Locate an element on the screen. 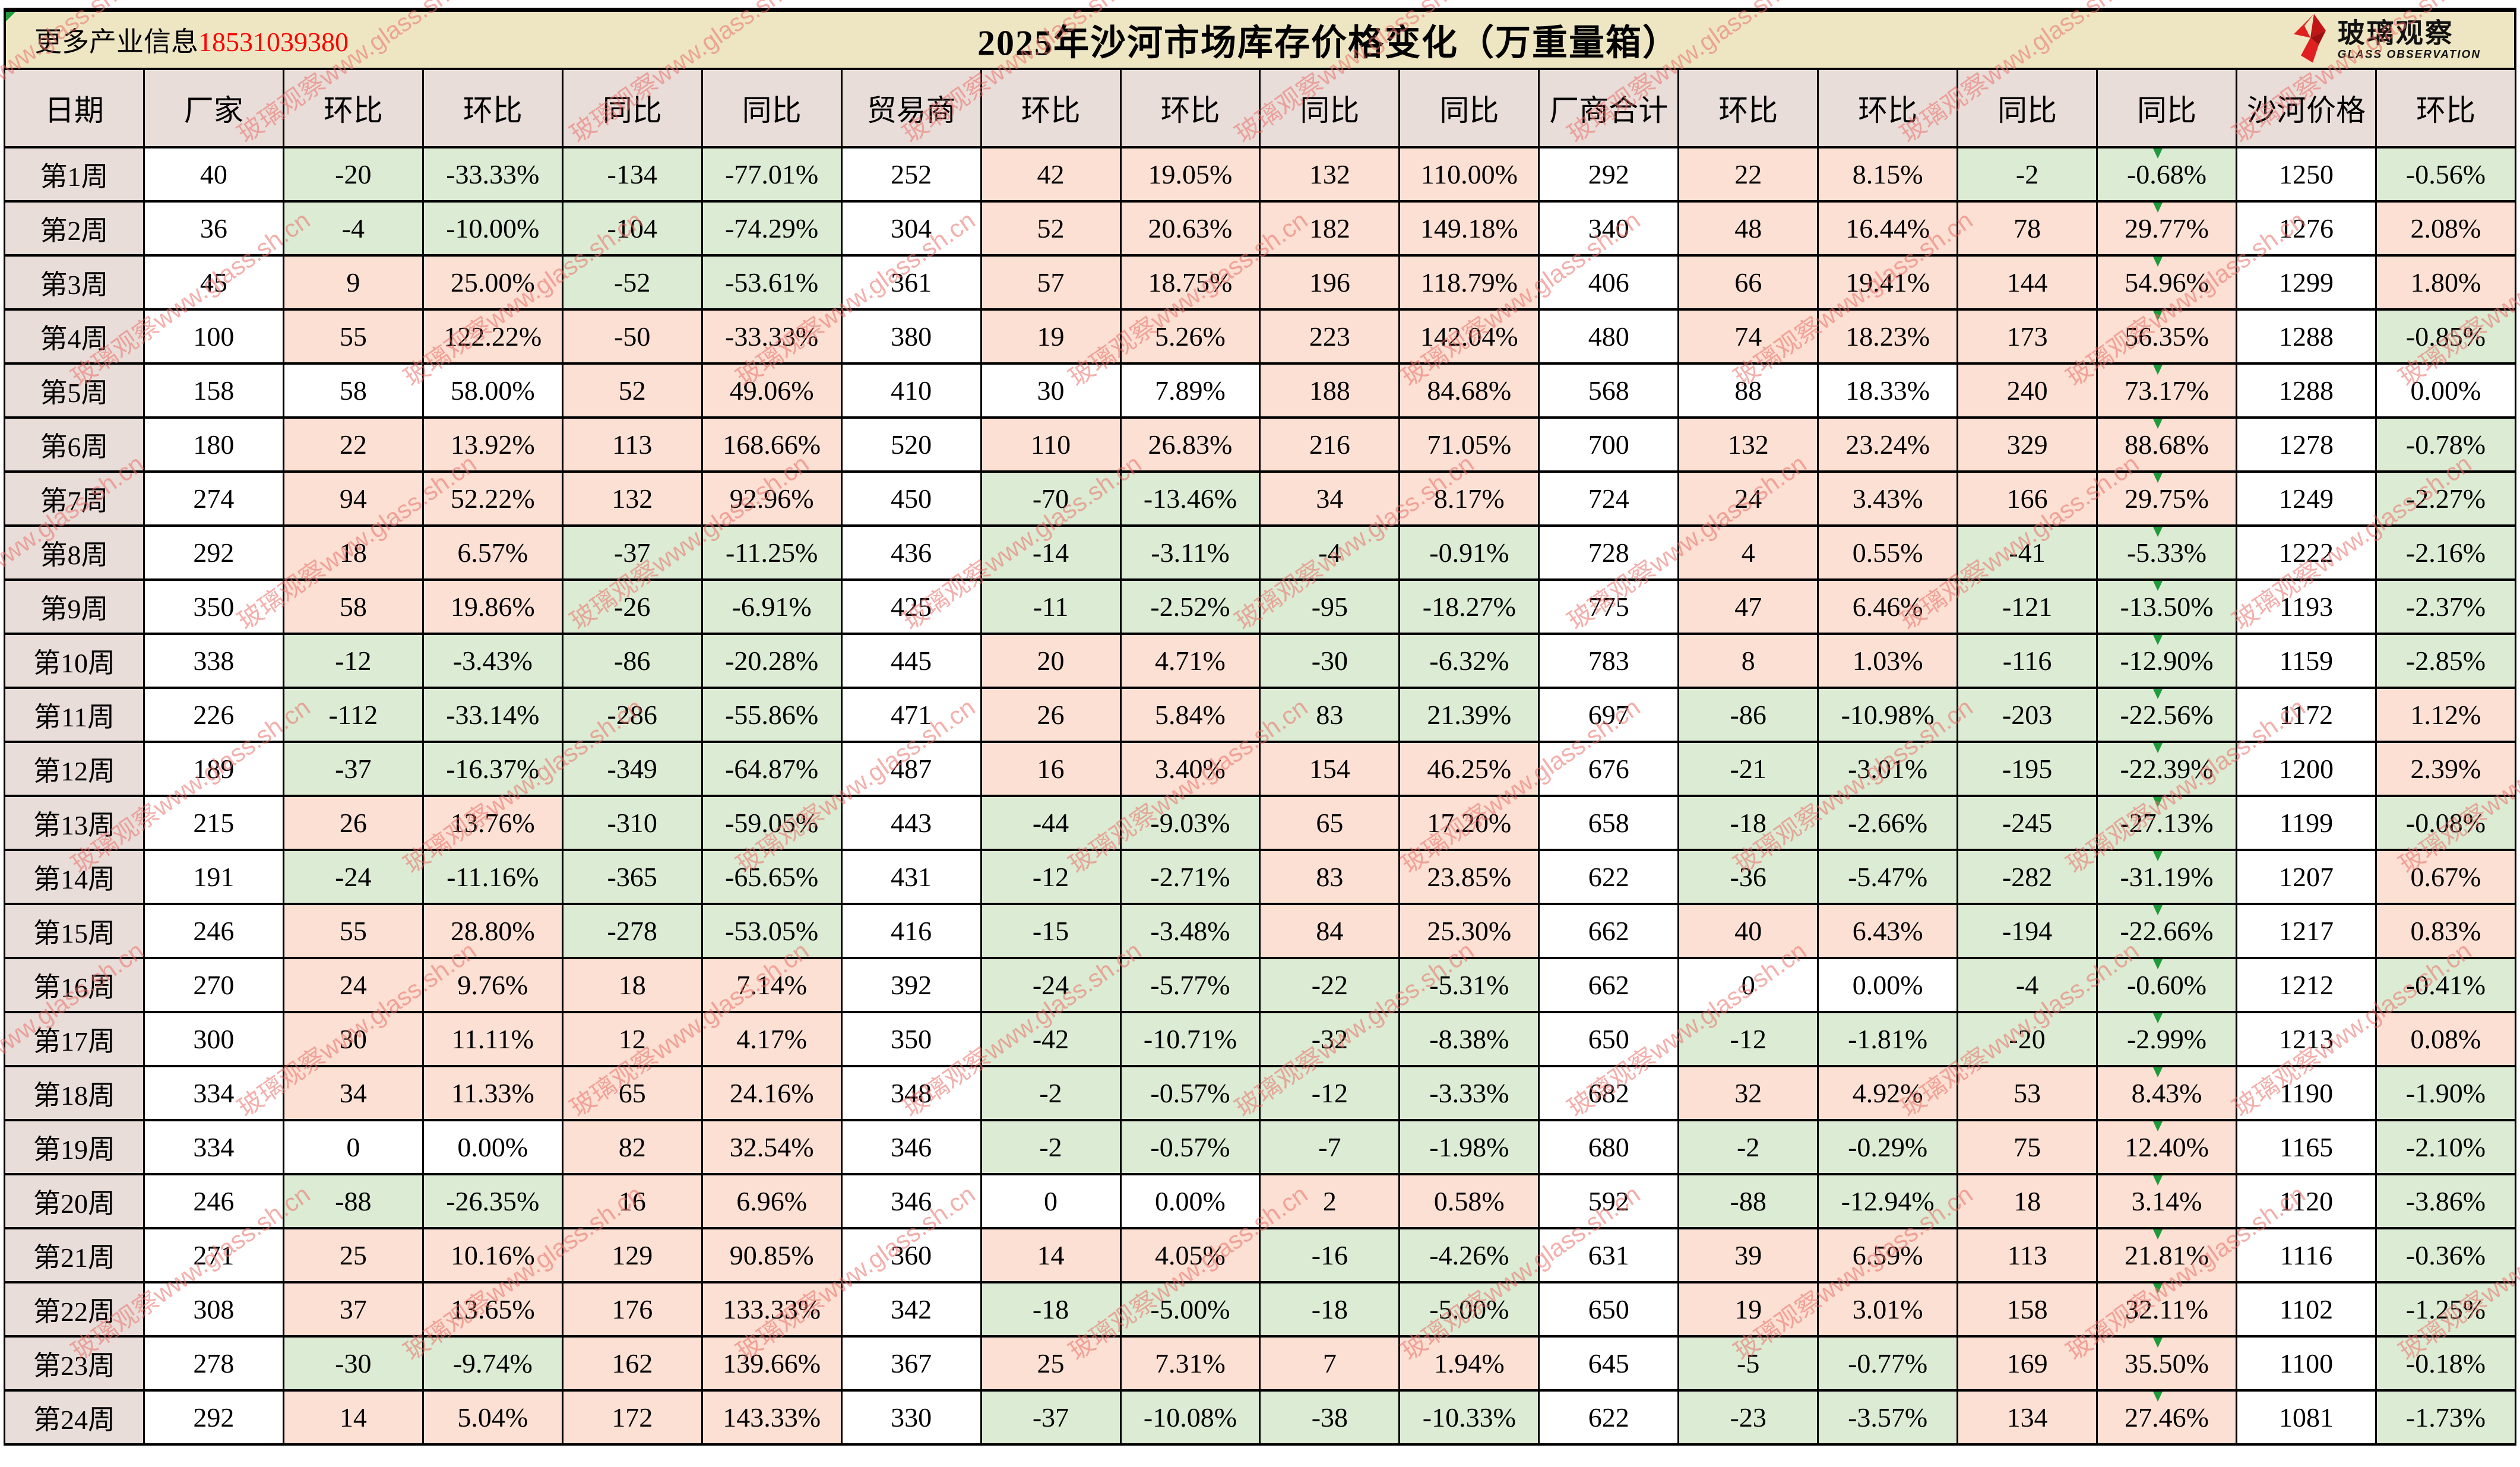  cell: -195 is located at coordinates (2027, 769).